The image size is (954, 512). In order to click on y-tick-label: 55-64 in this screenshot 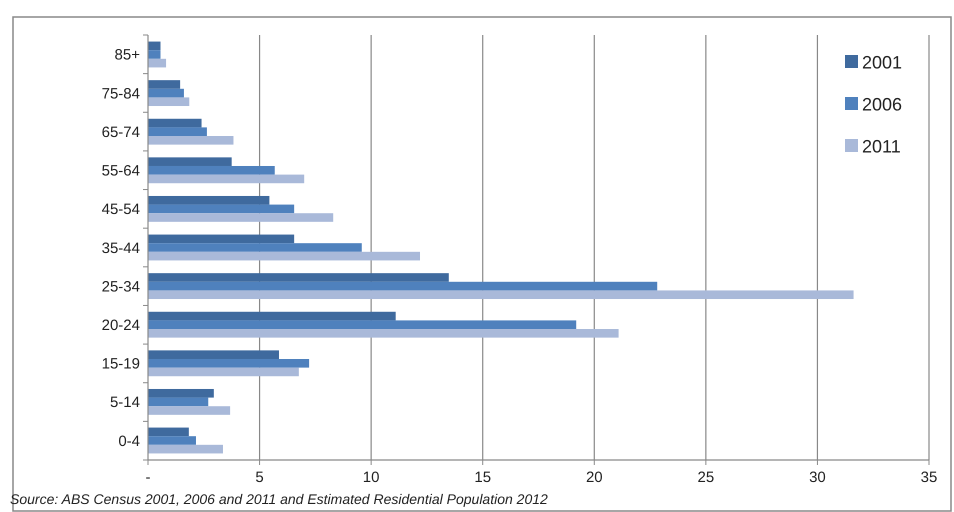, I will do `click(121, 171)`.